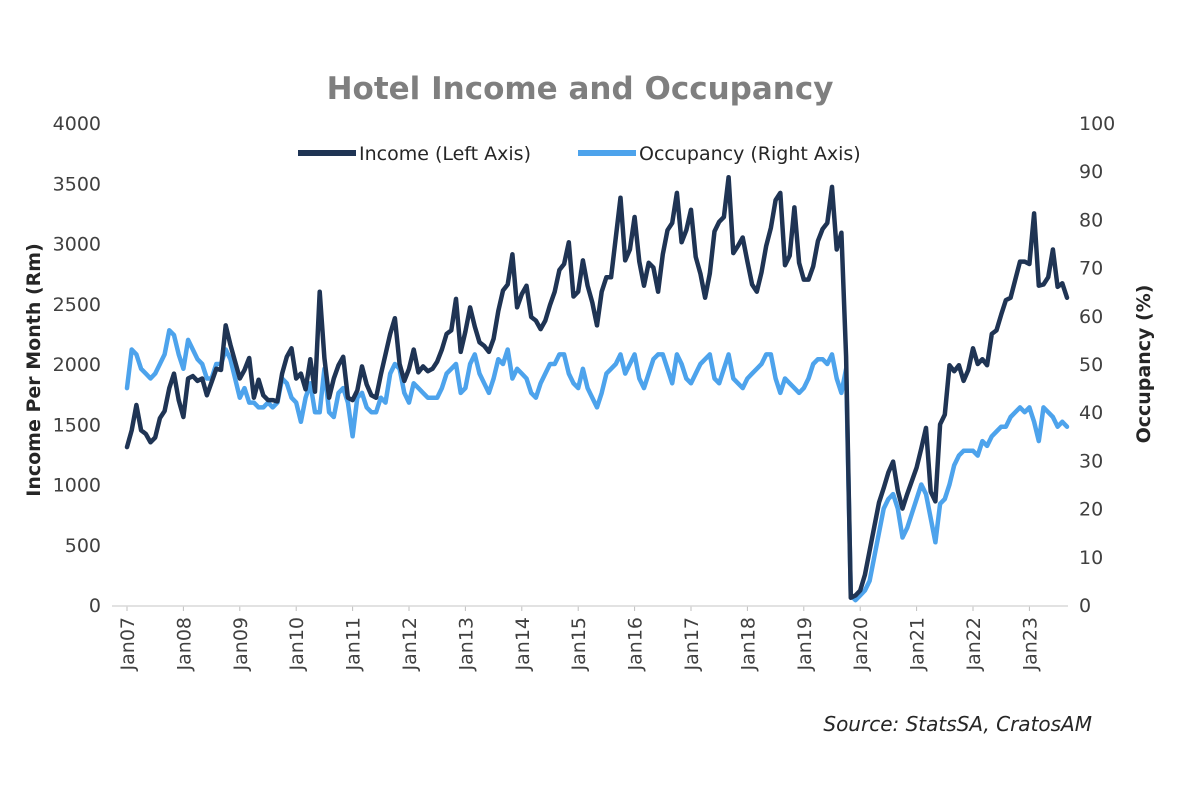  Describe the element at coordinates (83, 546) in the screenshot. I see `left-tick-label: 500` at that location.